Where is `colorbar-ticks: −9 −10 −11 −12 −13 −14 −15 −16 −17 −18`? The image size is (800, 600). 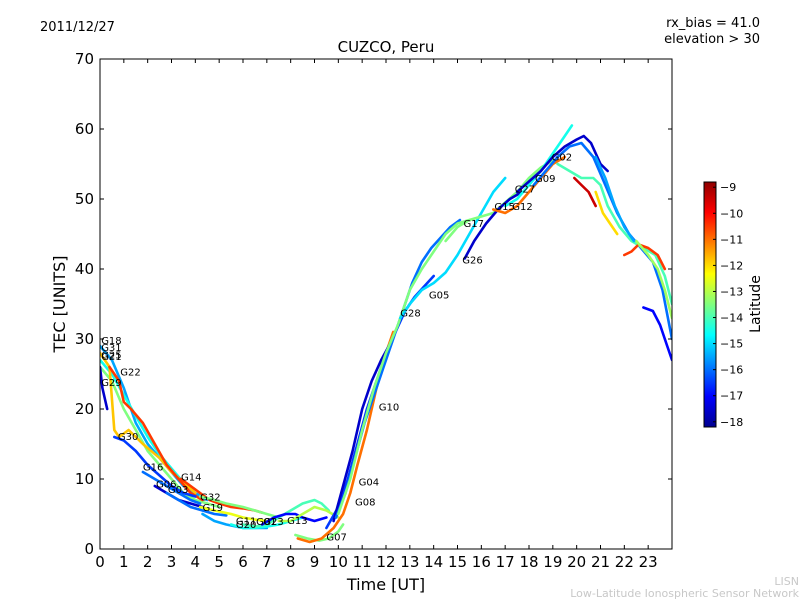 colorbar-ticks: −9 −10 −11 −12 −13 −14 −15 −16 −17 −18 is located at coordinates (728, 305).